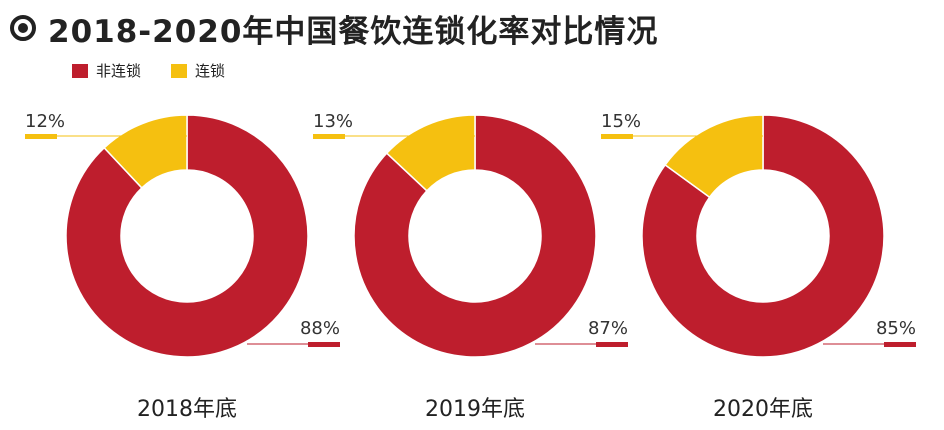 This screenshot has width=944, height=430. I want to click on legend-label-chain: 连锁, so click(210, 71).